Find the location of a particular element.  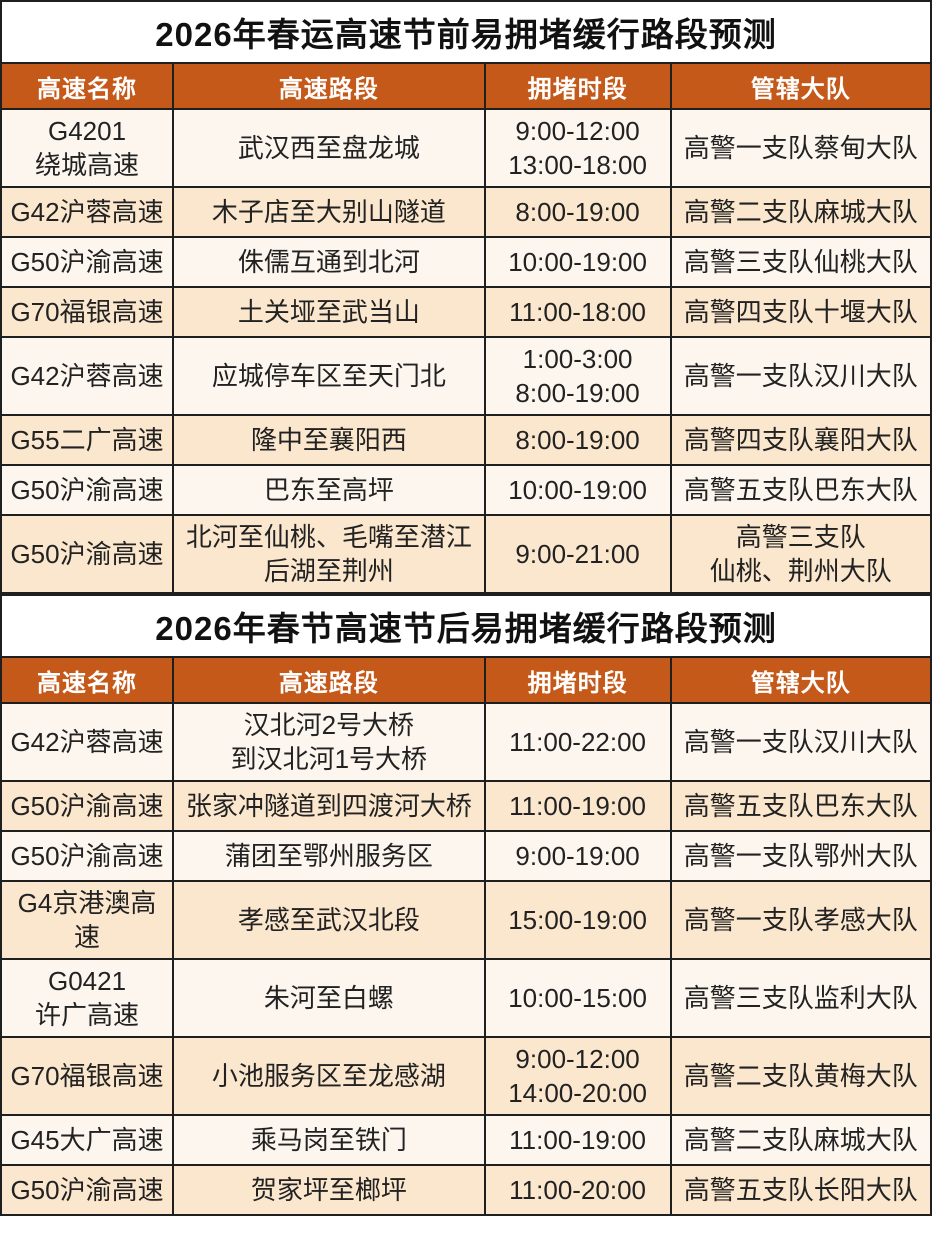

table-row: G50沪渝高速 侏儒互通到北河 10:00-19:00 高警三支队仙桃大队 is located at coordinates (466, 262).